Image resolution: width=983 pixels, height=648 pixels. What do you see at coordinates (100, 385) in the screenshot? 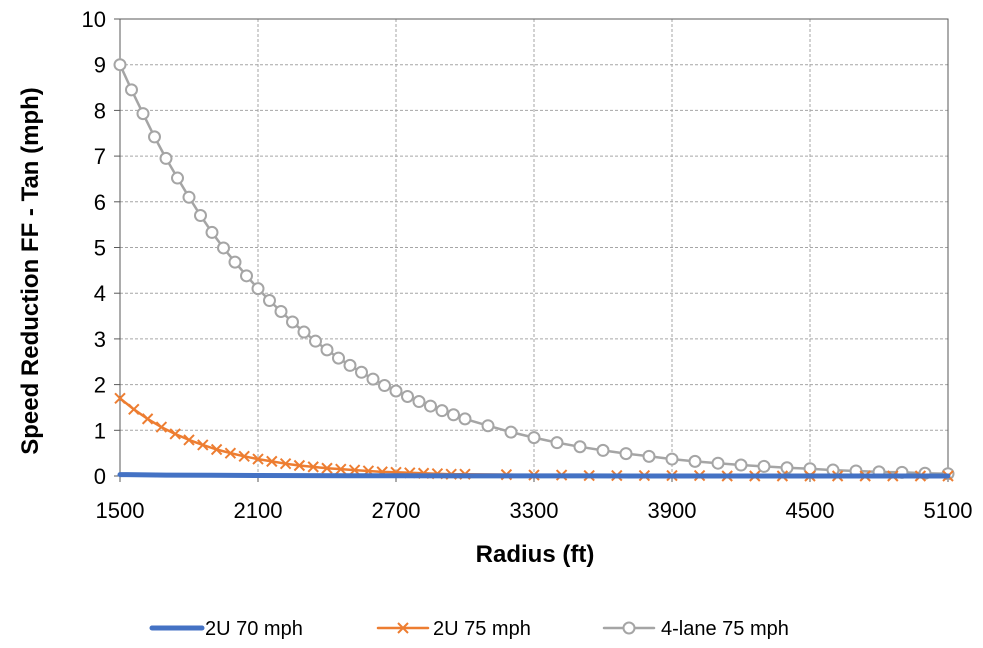
I see `y-tick-label: 2` at bounding box center [100, 385].